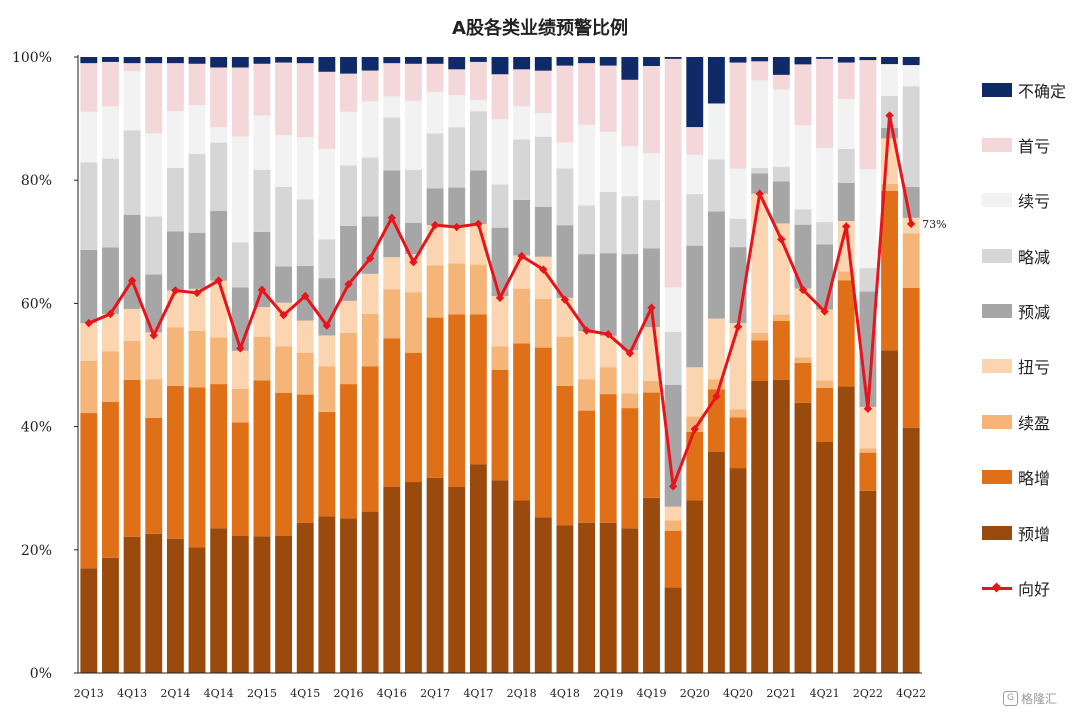 The width and height of the screenshot is (1080, 716). I want to click on legend-item-略增: 略增, so click(1029, 477).